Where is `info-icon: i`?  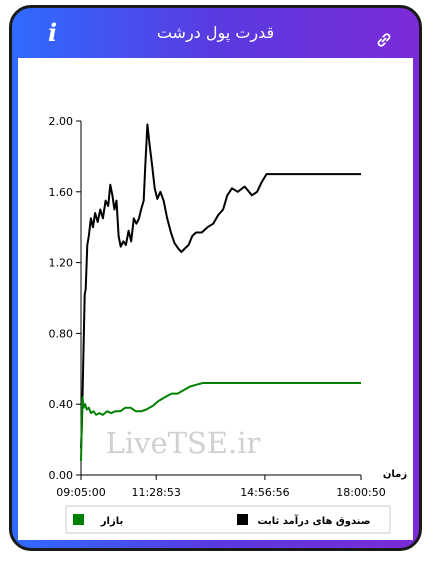 info-icon: i is located at coordinates (53, 32).